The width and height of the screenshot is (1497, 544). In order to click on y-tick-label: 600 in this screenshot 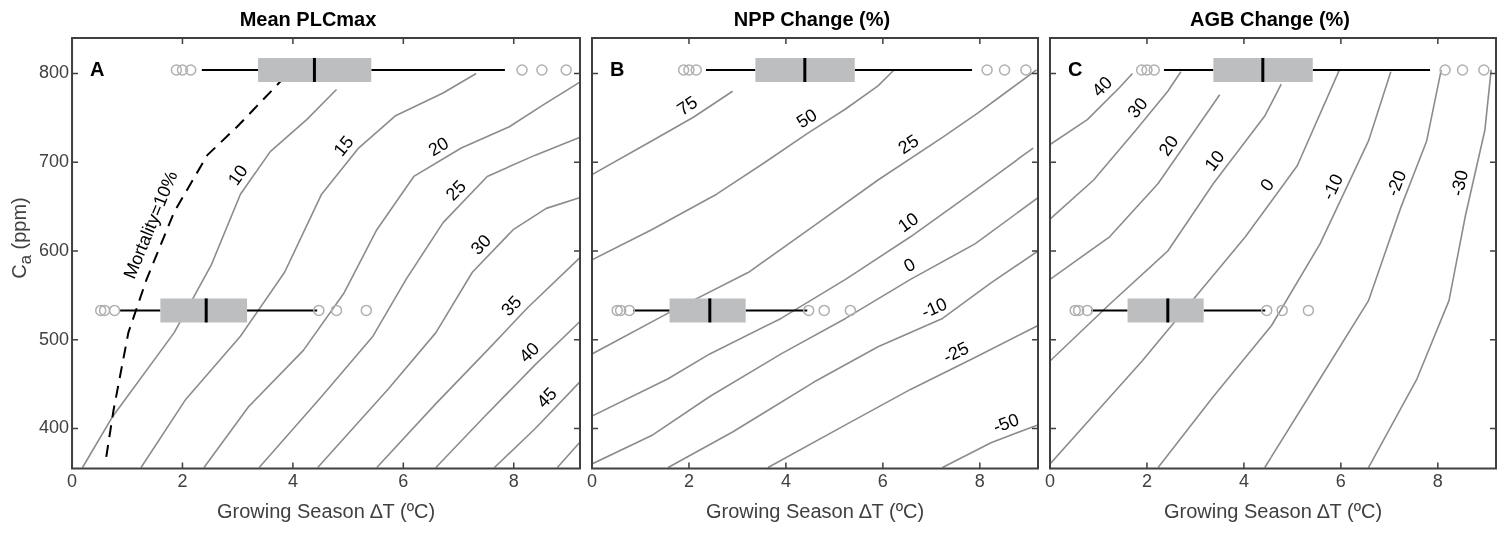, I will do `click(54, 249)`.